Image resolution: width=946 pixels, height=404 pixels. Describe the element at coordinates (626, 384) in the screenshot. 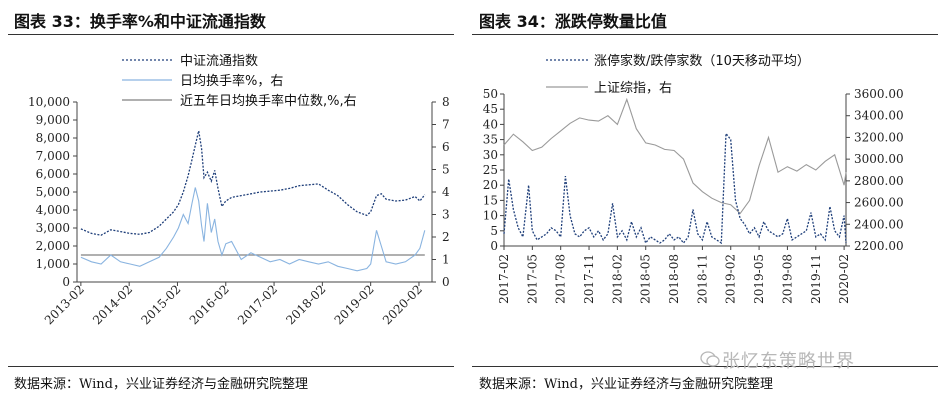

I see `right-source-text: 数据来源：Wind，兴业证券经济与金融研究院整理` at that location.